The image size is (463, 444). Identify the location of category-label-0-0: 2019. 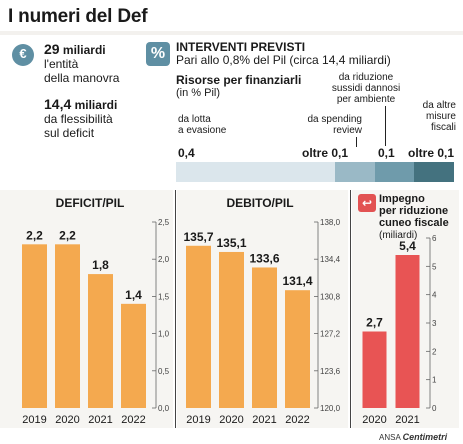
(34, 420).